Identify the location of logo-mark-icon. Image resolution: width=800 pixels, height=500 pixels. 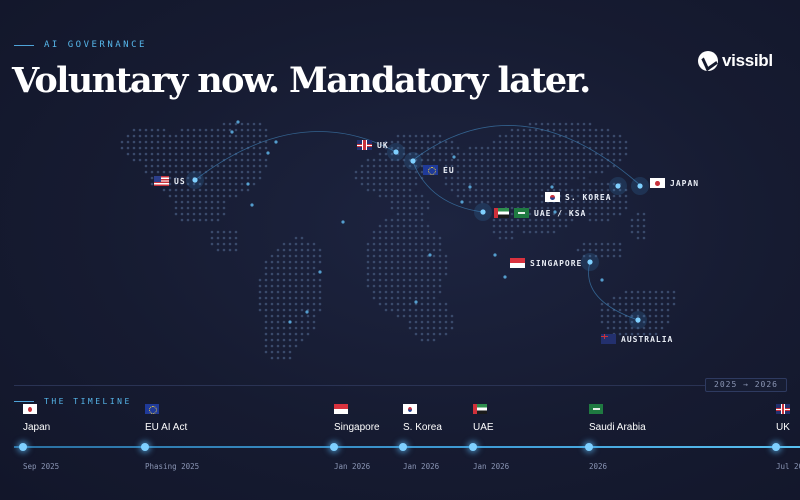
(708, 61).